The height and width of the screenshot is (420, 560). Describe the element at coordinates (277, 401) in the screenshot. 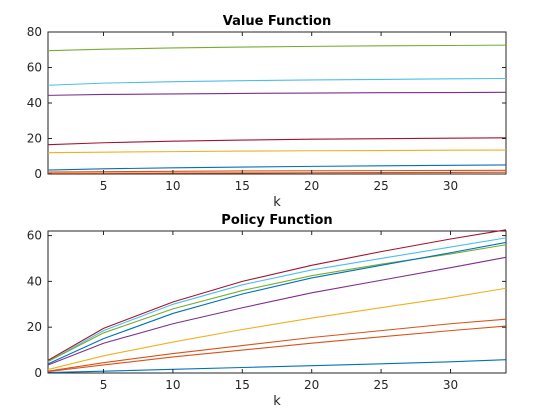

I see `policy-function-x-axis-label: k` at that location.